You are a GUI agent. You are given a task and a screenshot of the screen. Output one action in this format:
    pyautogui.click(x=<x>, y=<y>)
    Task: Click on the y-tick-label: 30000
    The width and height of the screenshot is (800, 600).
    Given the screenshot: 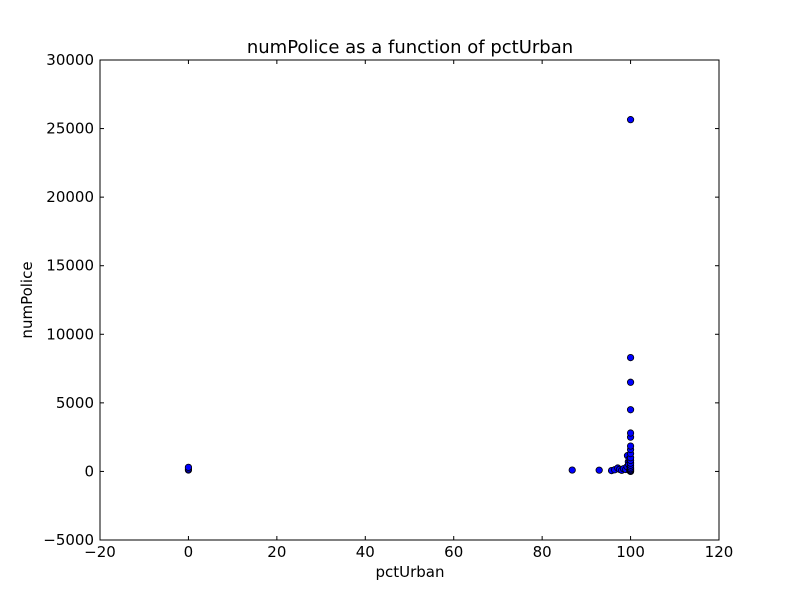 What is the action you would take?
    pyautogui.click(x=70, y=60)
    